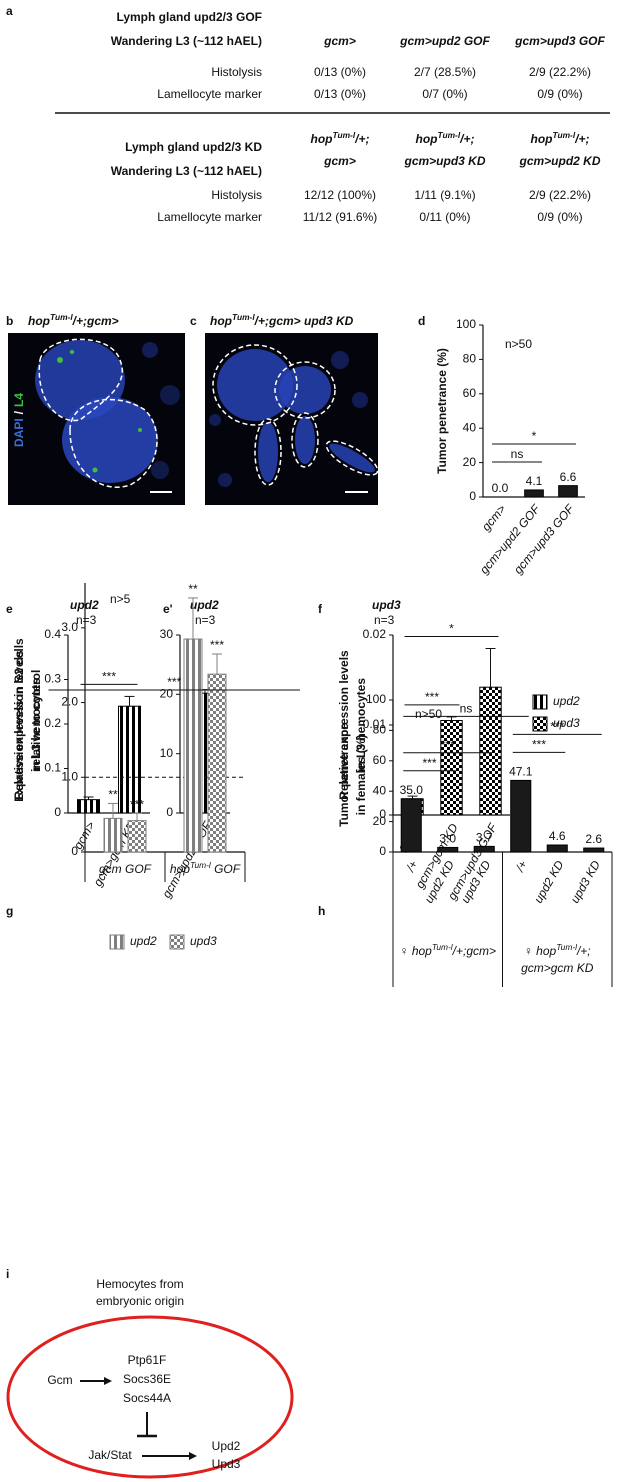 Image resolution: width=617 pixels, height=1482 pixels. I want to click on table-header: Lymph gland upd2/3 KD, so click(193, 147).